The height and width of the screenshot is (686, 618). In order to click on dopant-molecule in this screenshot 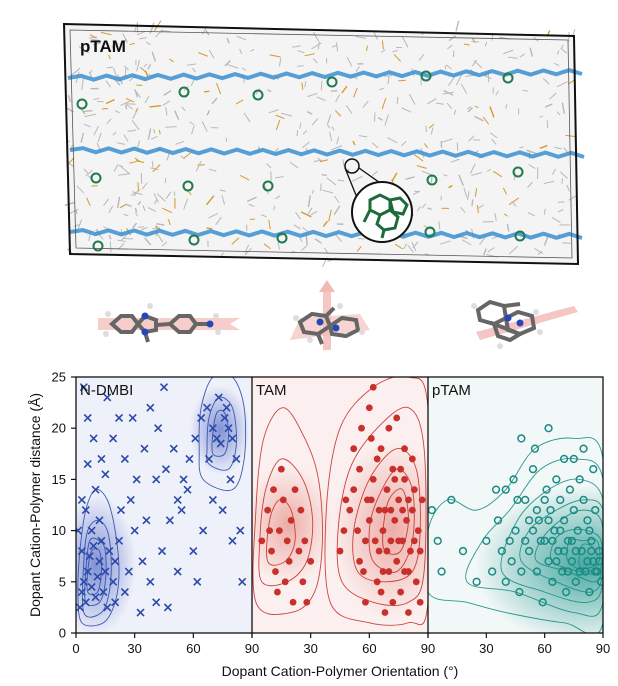, I will do `click(96, 178)`.